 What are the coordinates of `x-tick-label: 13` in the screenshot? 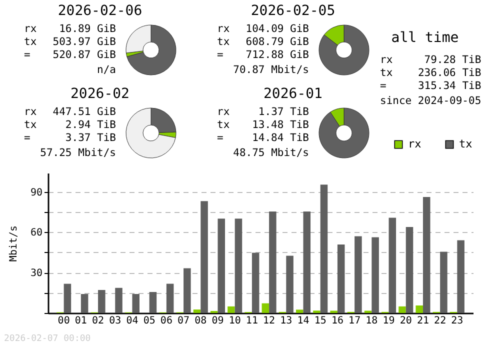 It's located at (286, 321).